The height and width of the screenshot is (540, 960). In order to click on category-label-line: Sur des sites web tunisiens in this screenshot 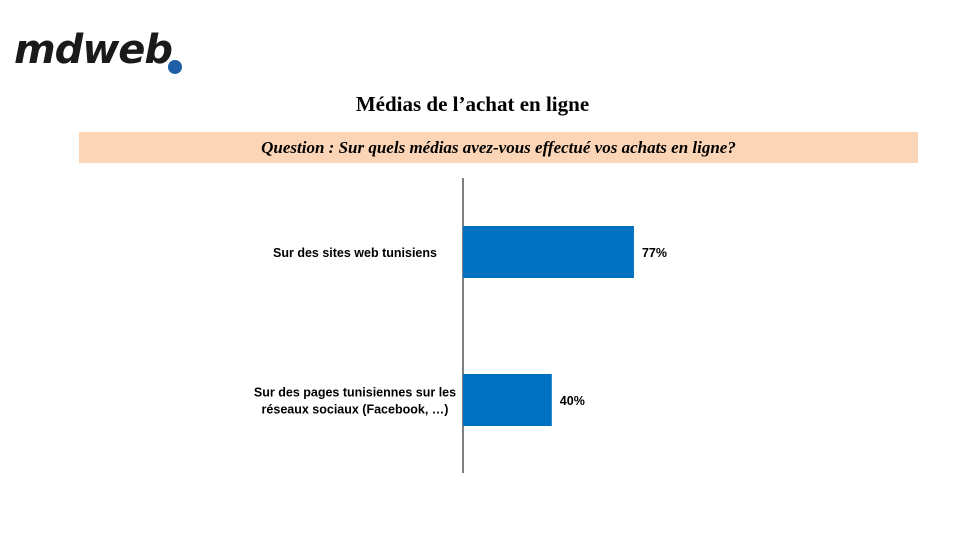, I will do `click(355, 253)`.